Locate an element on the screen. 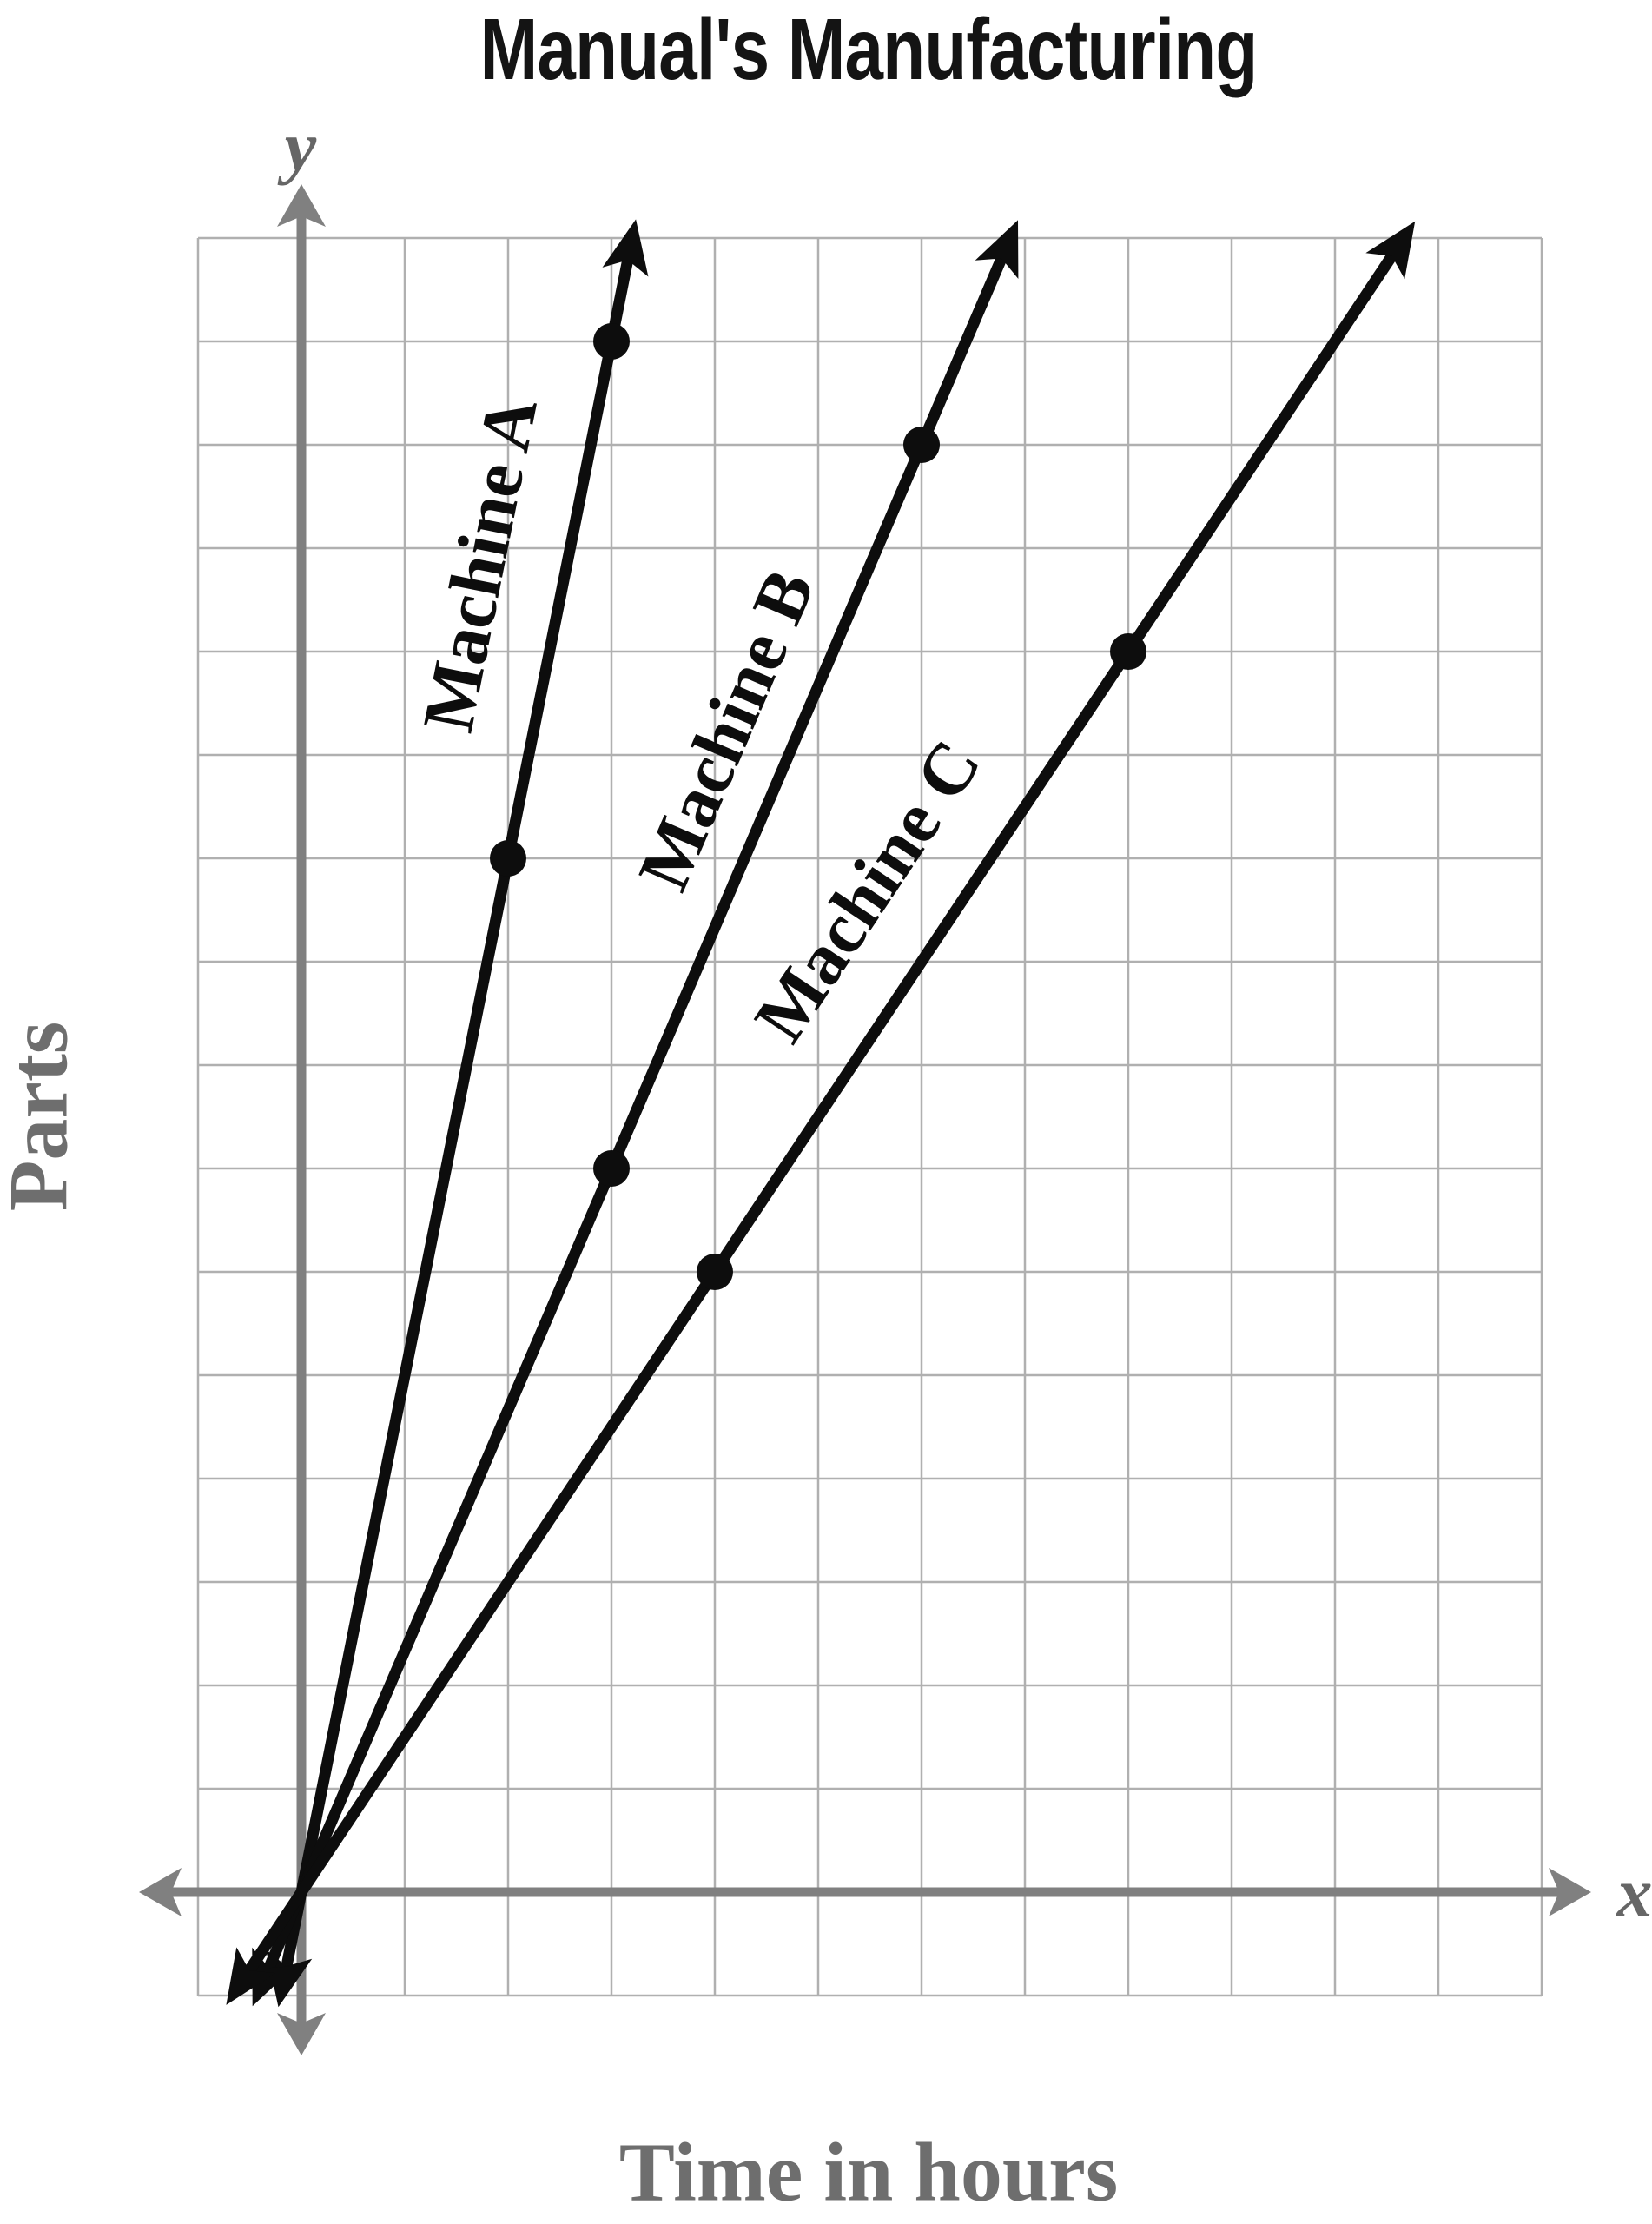 This screenshot has height=2224, width=1652. x-axis-title: Time in hours is located at coordinates (868, 2172).